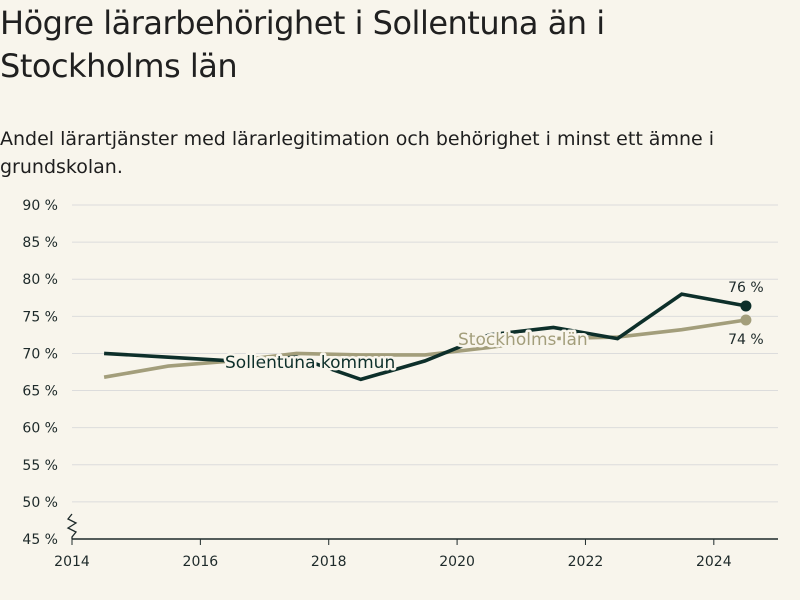 The width and height of the screenshot is (800, 600). I want to click on y-tick-label-50: 50 %, so click(40, 503).